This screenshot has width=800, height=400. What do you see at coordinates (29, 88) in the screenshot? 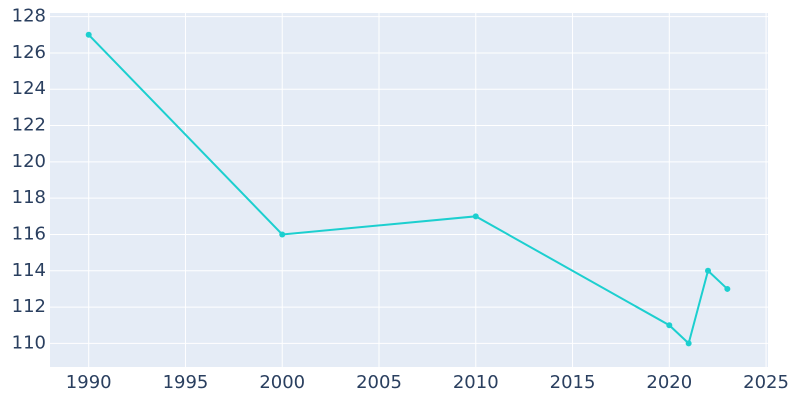
I see `y-tick-label: 124` at bounding box center [29, 88].